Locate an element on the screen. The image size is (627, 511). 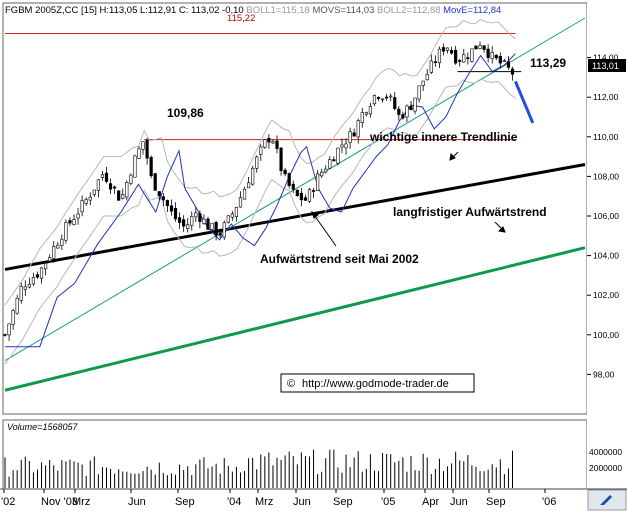
y-tick-label-0: 114,00 is located at coordinates (606, 58).